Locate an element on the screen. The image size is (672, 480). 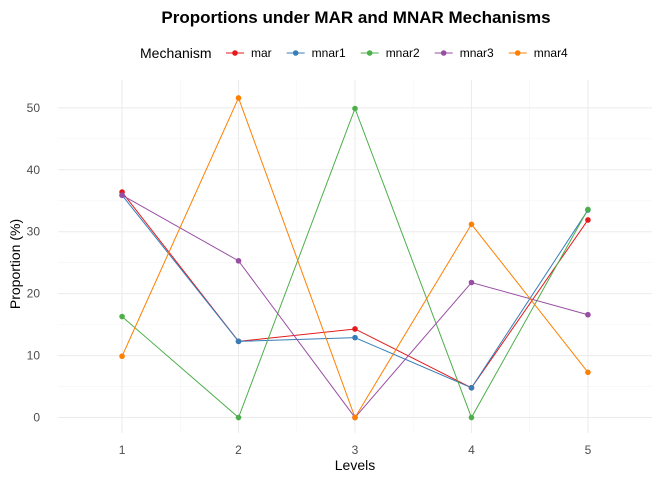
legend-item-mnar1: mnar1 is located at coordinates (316, 53).